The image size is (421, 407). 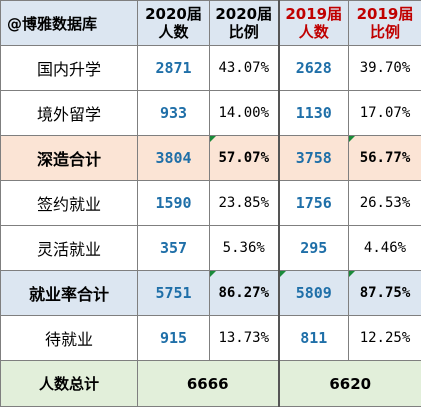 What do you see at coordinates (69, 68) in the screenshot?
I see `row-label: 国内升学` at bounding box center [69, 68].